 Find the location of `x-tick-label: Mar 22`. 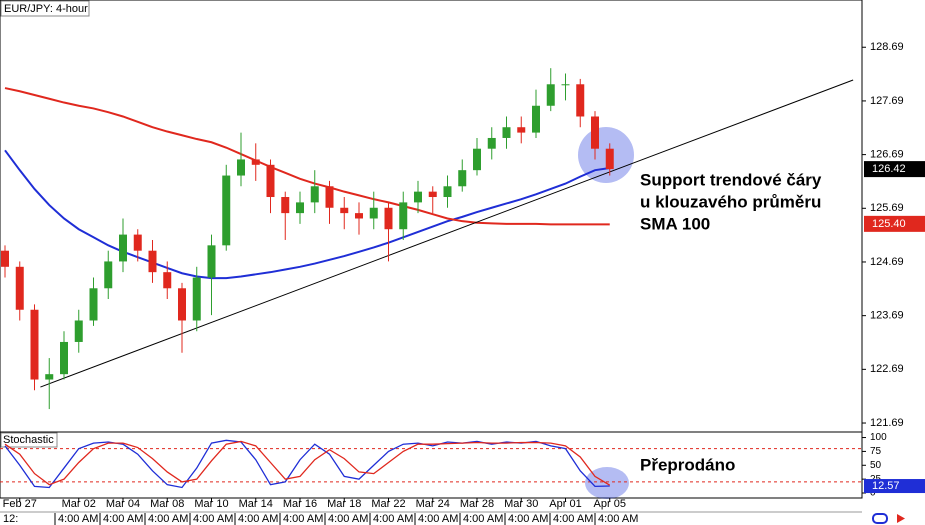

x-tick-label: Mar 22 is located at coordinates (388, 504).